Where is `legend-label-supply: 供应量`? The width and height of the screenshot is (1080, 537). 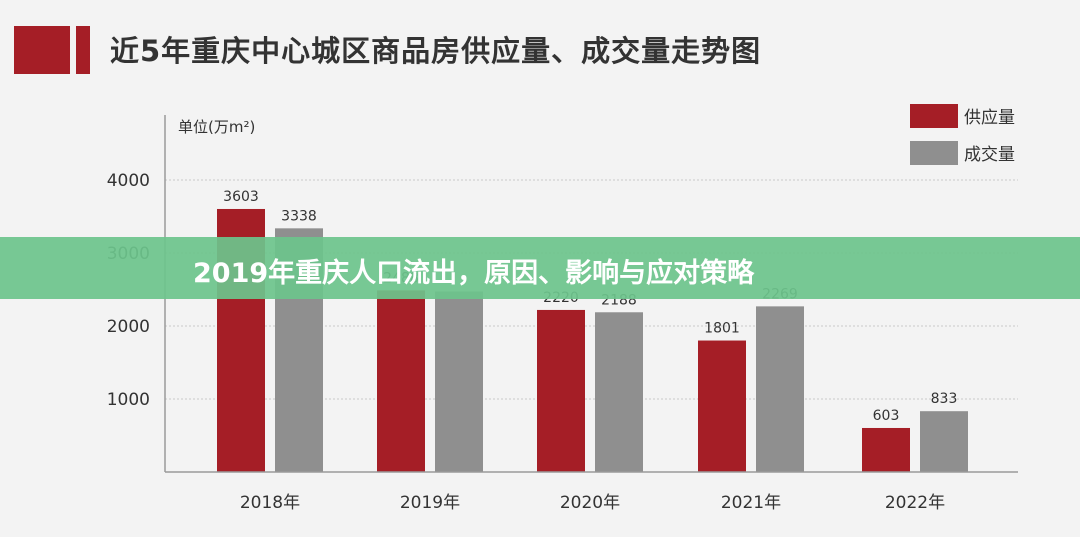
legend-label-supply: 供应量 is located at coordinates (989, 118).